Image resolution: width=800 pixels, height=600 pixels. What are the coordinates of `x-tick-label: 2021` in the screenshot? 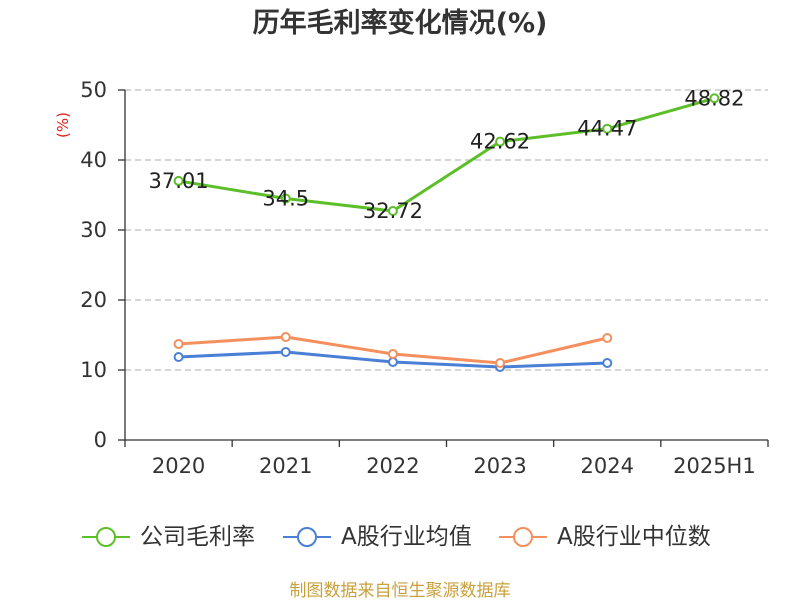 It's located at (285, 466).